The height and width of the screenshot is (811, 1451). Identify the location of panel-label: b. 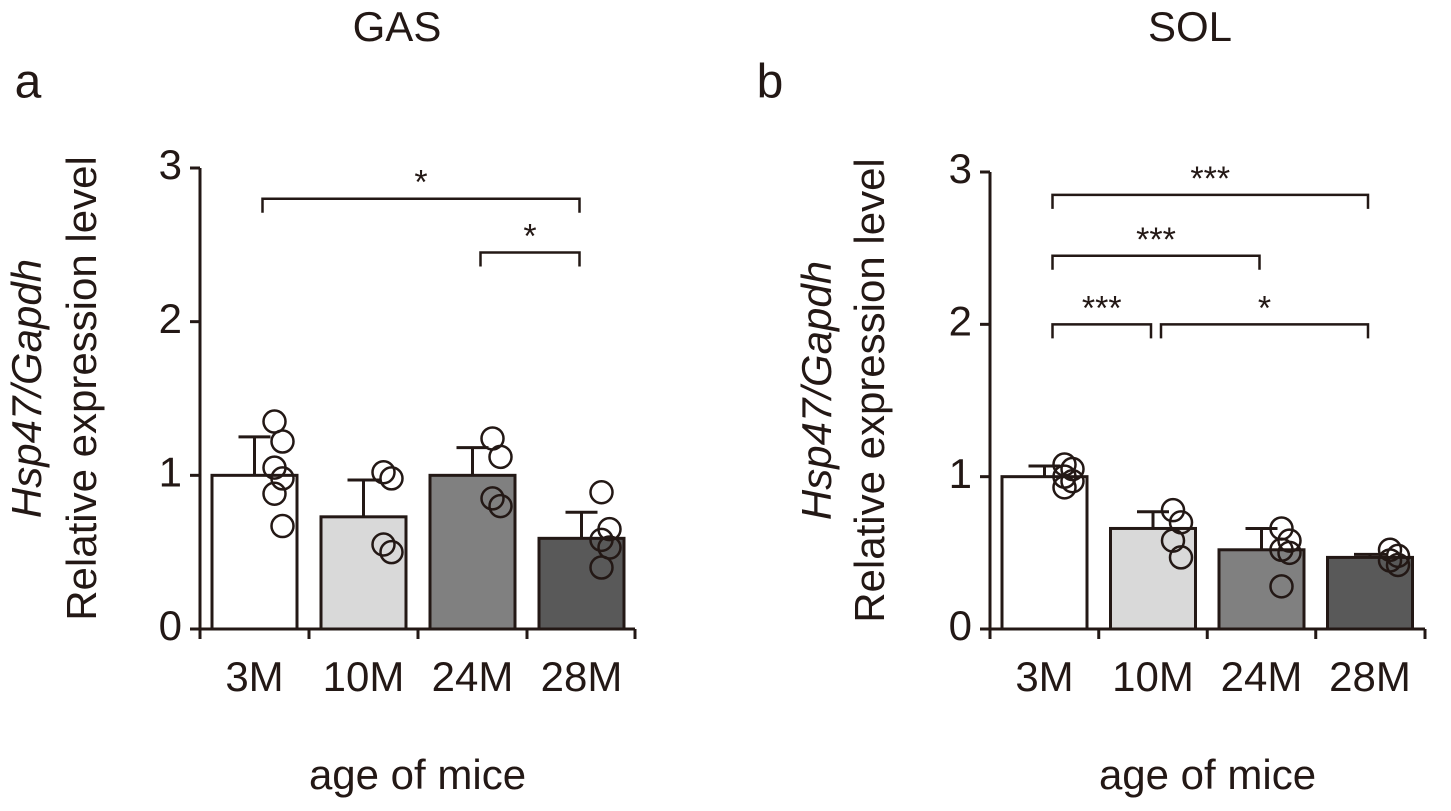
(770, 82).